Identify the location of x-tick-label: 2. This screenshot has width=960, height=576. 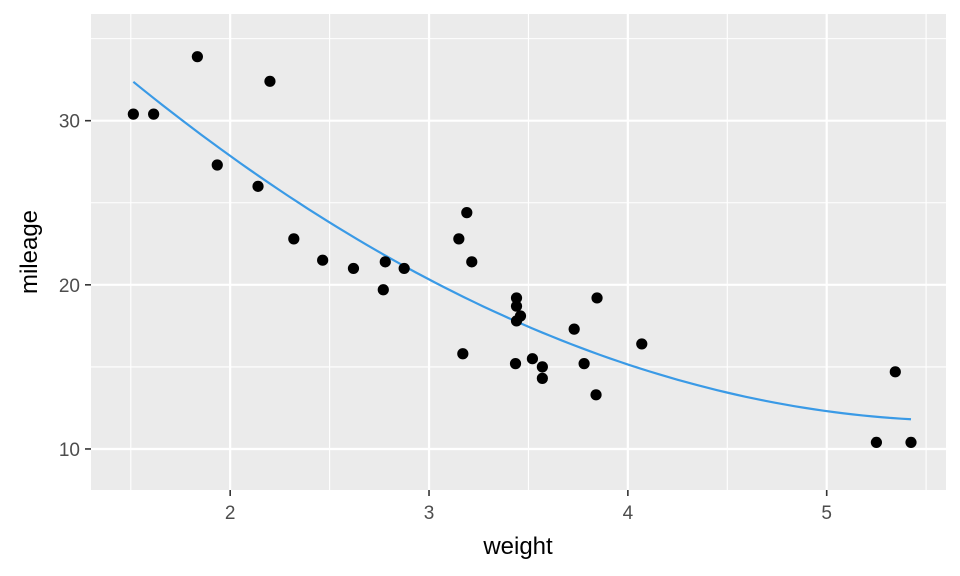
(230, 513).